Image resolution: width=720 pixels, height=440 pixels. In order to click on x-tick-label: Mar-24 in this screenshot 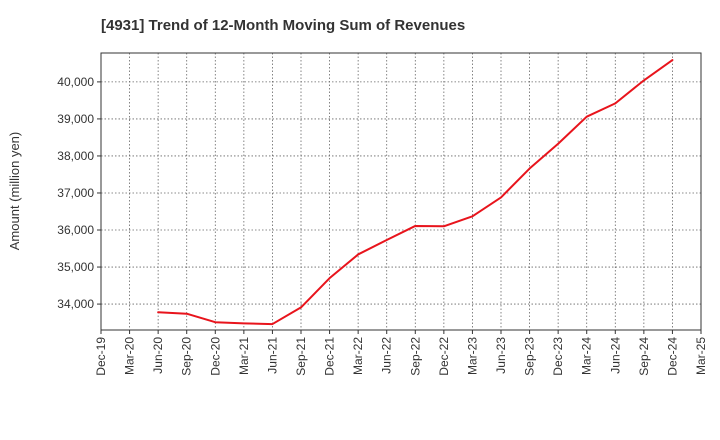, I will do `click(587, 356)`.